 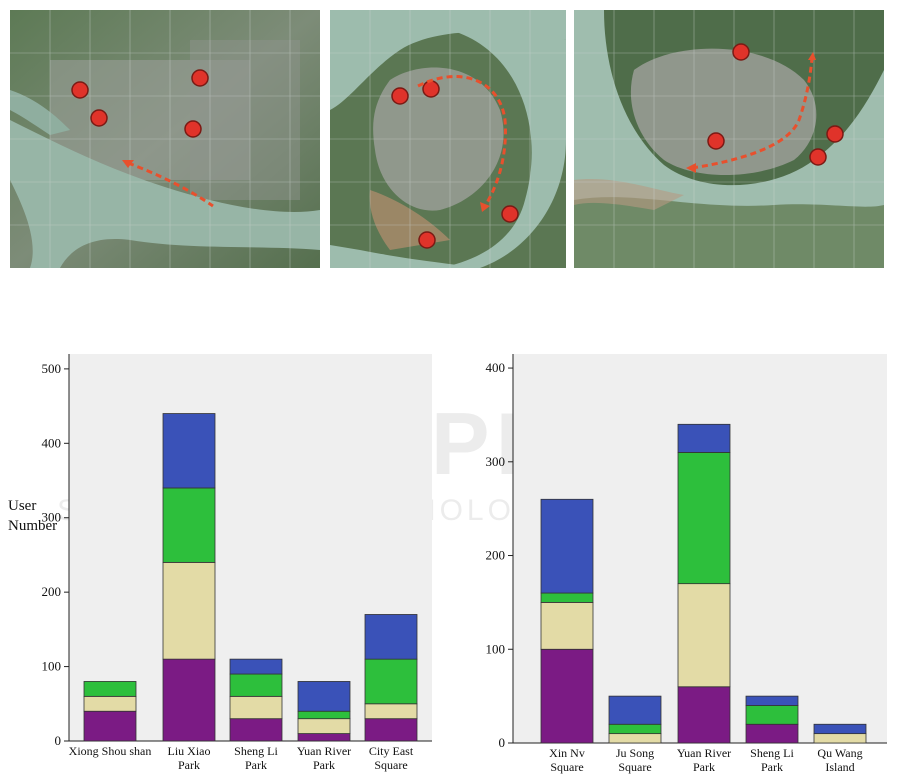 What do you see at coordinates (33, 526) in the screenshot?
I see `y-axis-label-line2: Number` at bounding box center [33, 526].